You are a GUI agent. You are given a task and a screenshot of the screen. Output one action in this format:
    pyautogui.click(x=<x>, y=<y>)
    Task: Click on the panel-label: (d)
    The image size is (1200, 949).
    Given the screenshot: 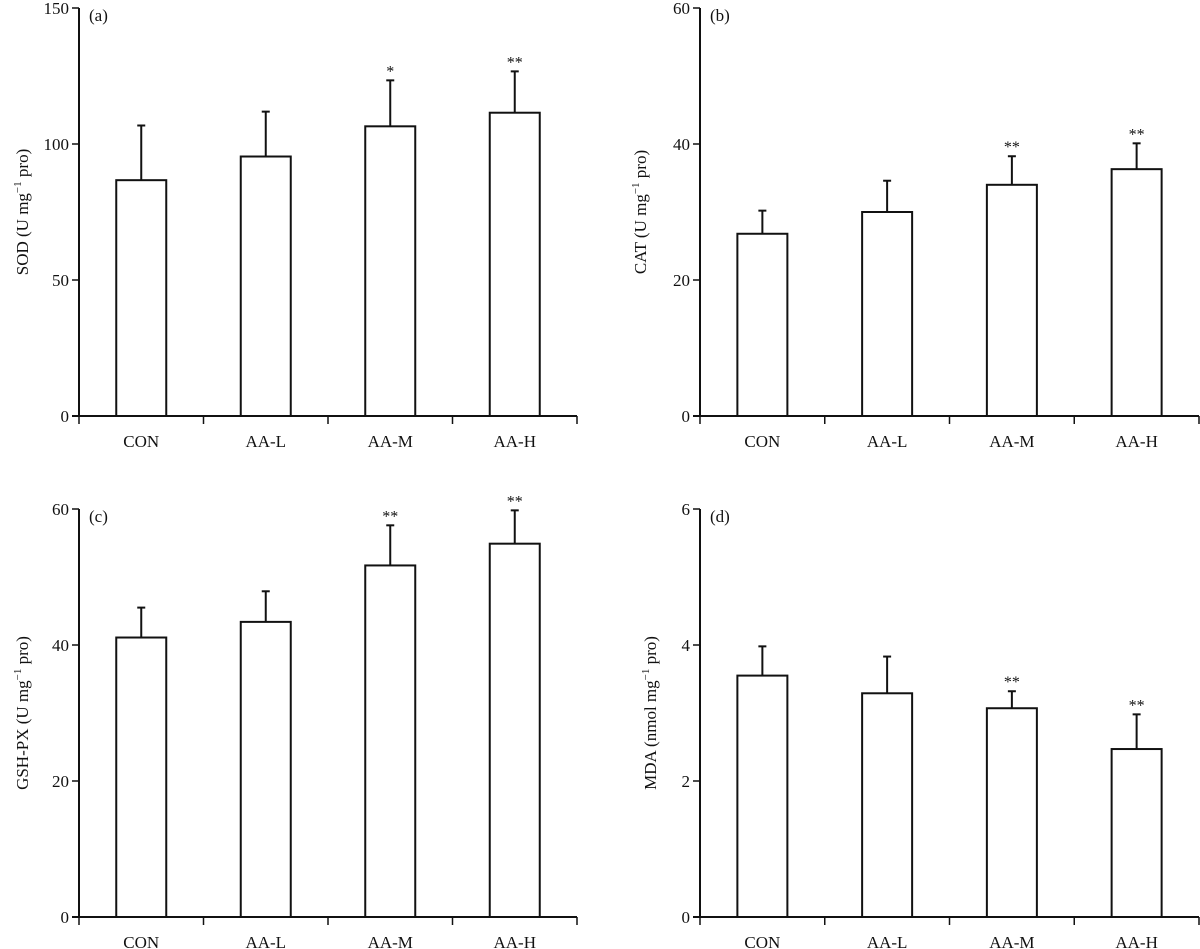 What is the action you would take?
    pyautogui.click(x=720, y=516)
    